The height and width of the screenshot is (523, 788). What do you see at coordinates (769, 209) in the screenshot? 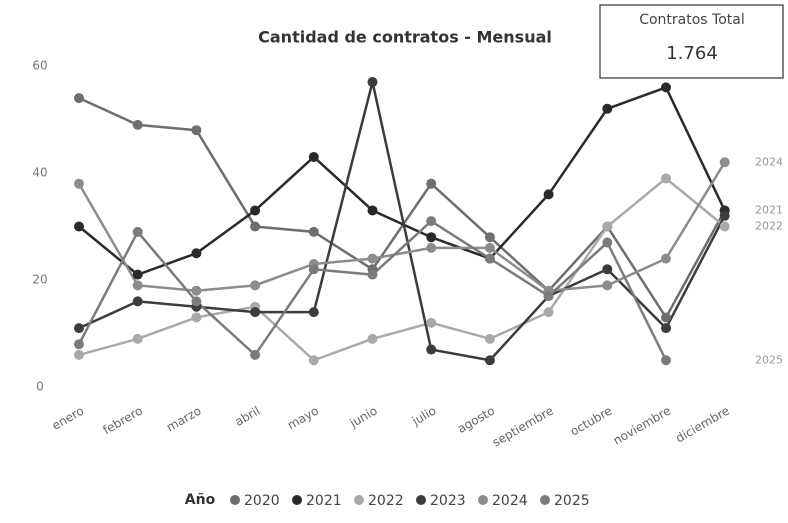
I see `end-label: 2021` at bounding box center [769, 209].